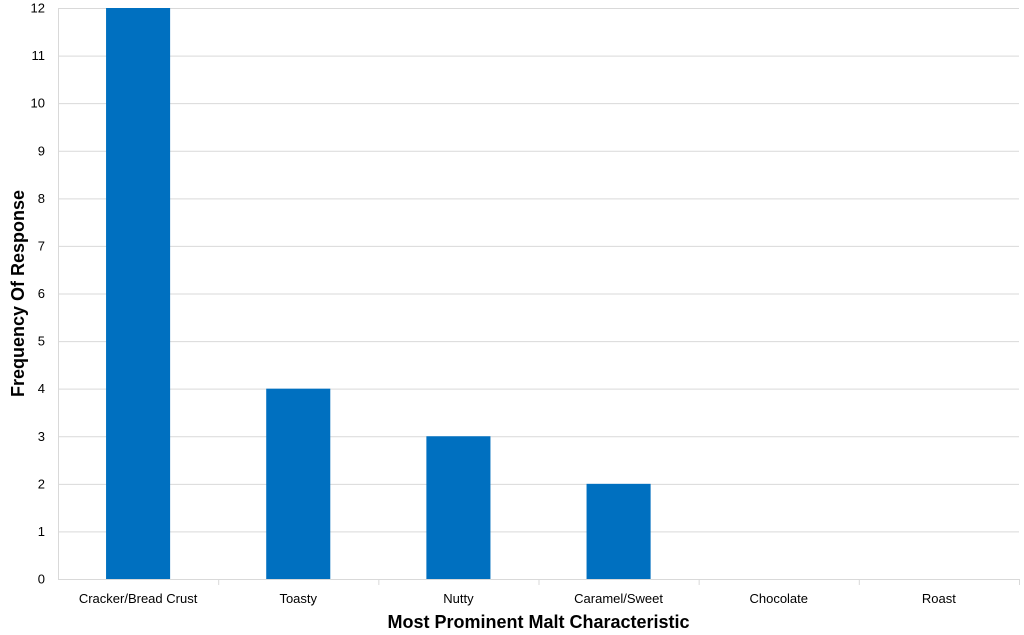 This screenshot has width=1024, height=635. What do you see at coordinates (138, 293) in the screenshot?
I see `bar-cracker-bread-crust` at bounding box center [138, 293].